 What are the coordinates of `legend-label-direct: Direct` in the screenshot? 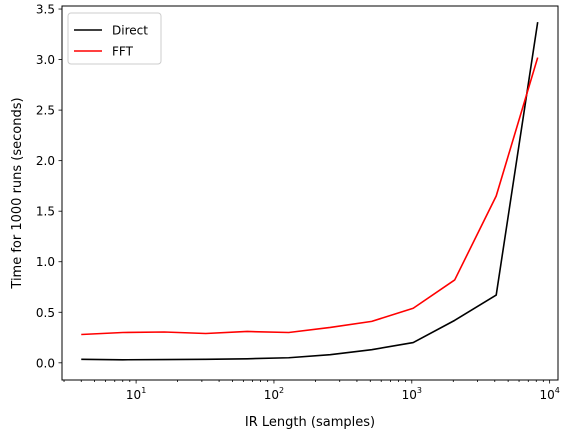 It's located at (130, 31).